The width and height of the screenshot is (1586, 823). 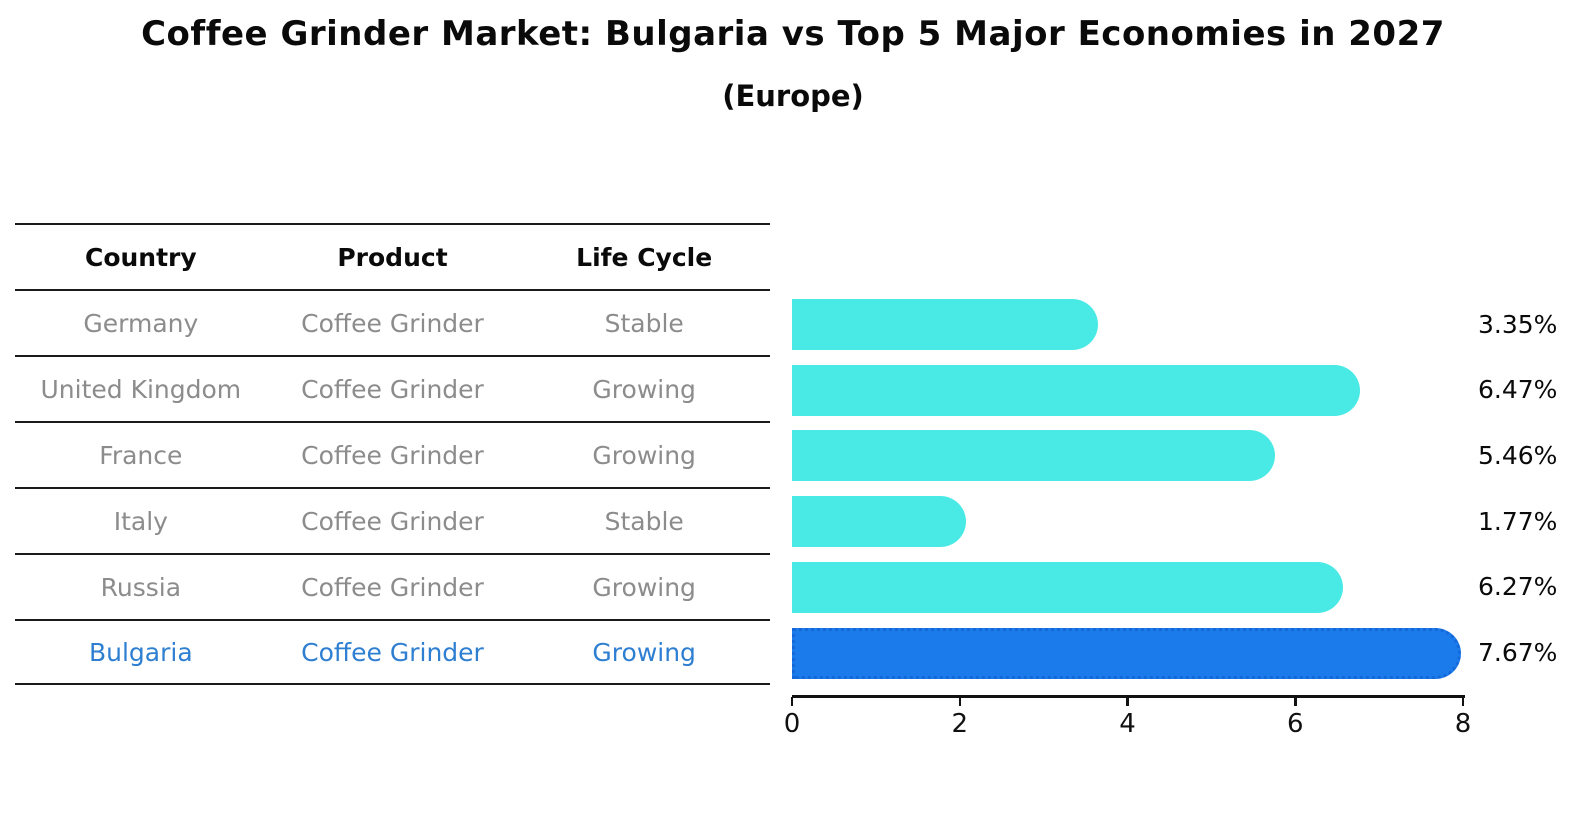 What do you see at coordinates (1295, 724) in the screenshot?
I see `x-tick-label: 6` at bounding box center [1295, 724].